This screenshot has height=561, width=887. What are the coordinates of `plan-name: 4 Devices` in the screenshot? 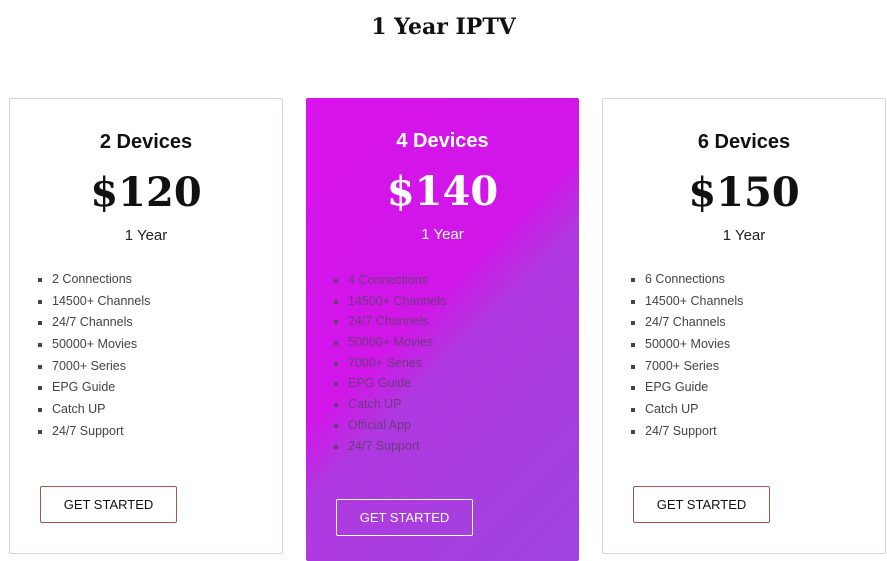 It's located at (442, 141).